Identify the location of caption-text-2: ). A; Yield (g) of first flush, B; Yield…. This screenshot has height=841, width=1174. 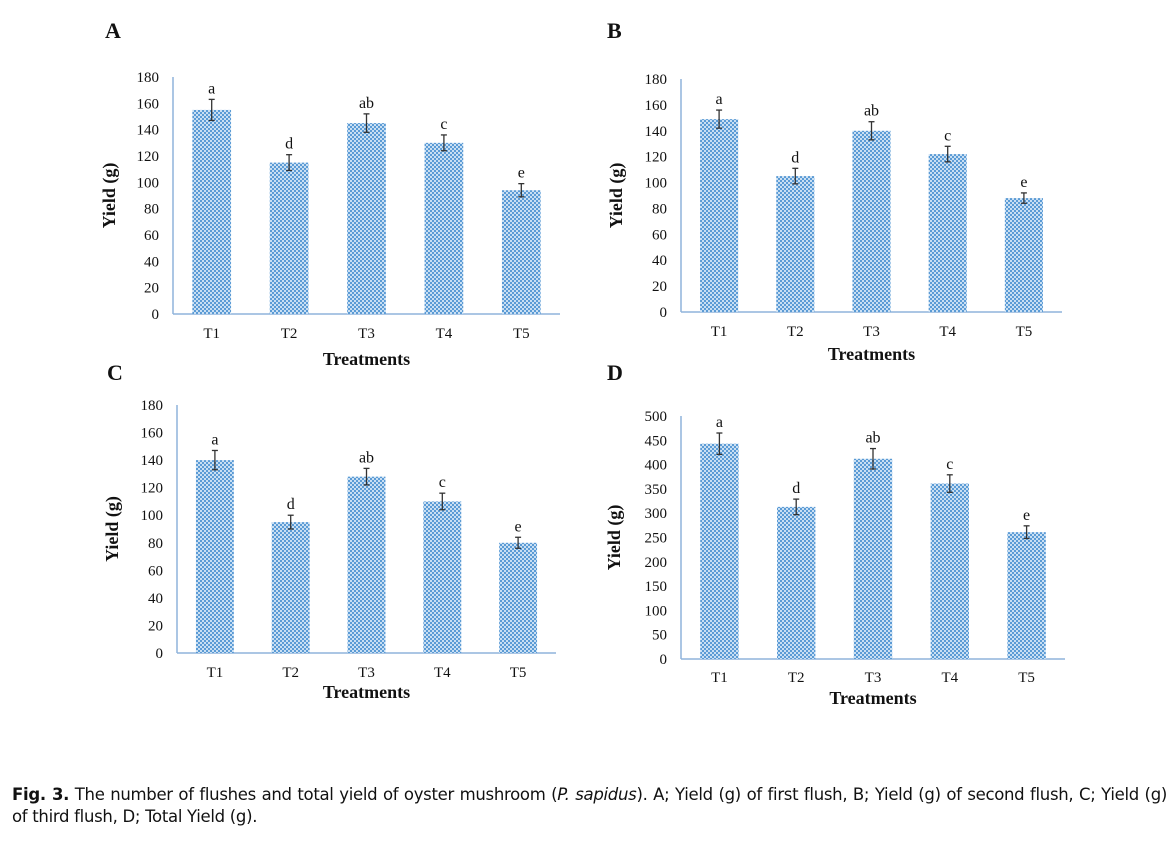
(590, 805).